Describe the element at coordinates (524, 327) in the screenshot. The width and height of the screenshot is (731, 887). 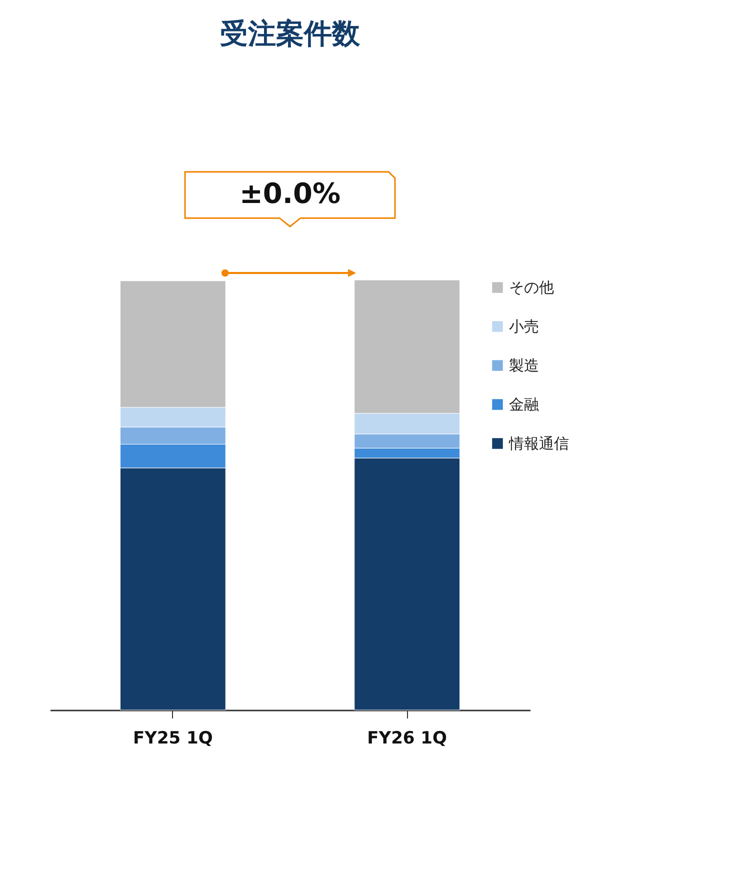
I see `legend-label: 小売` at that location.